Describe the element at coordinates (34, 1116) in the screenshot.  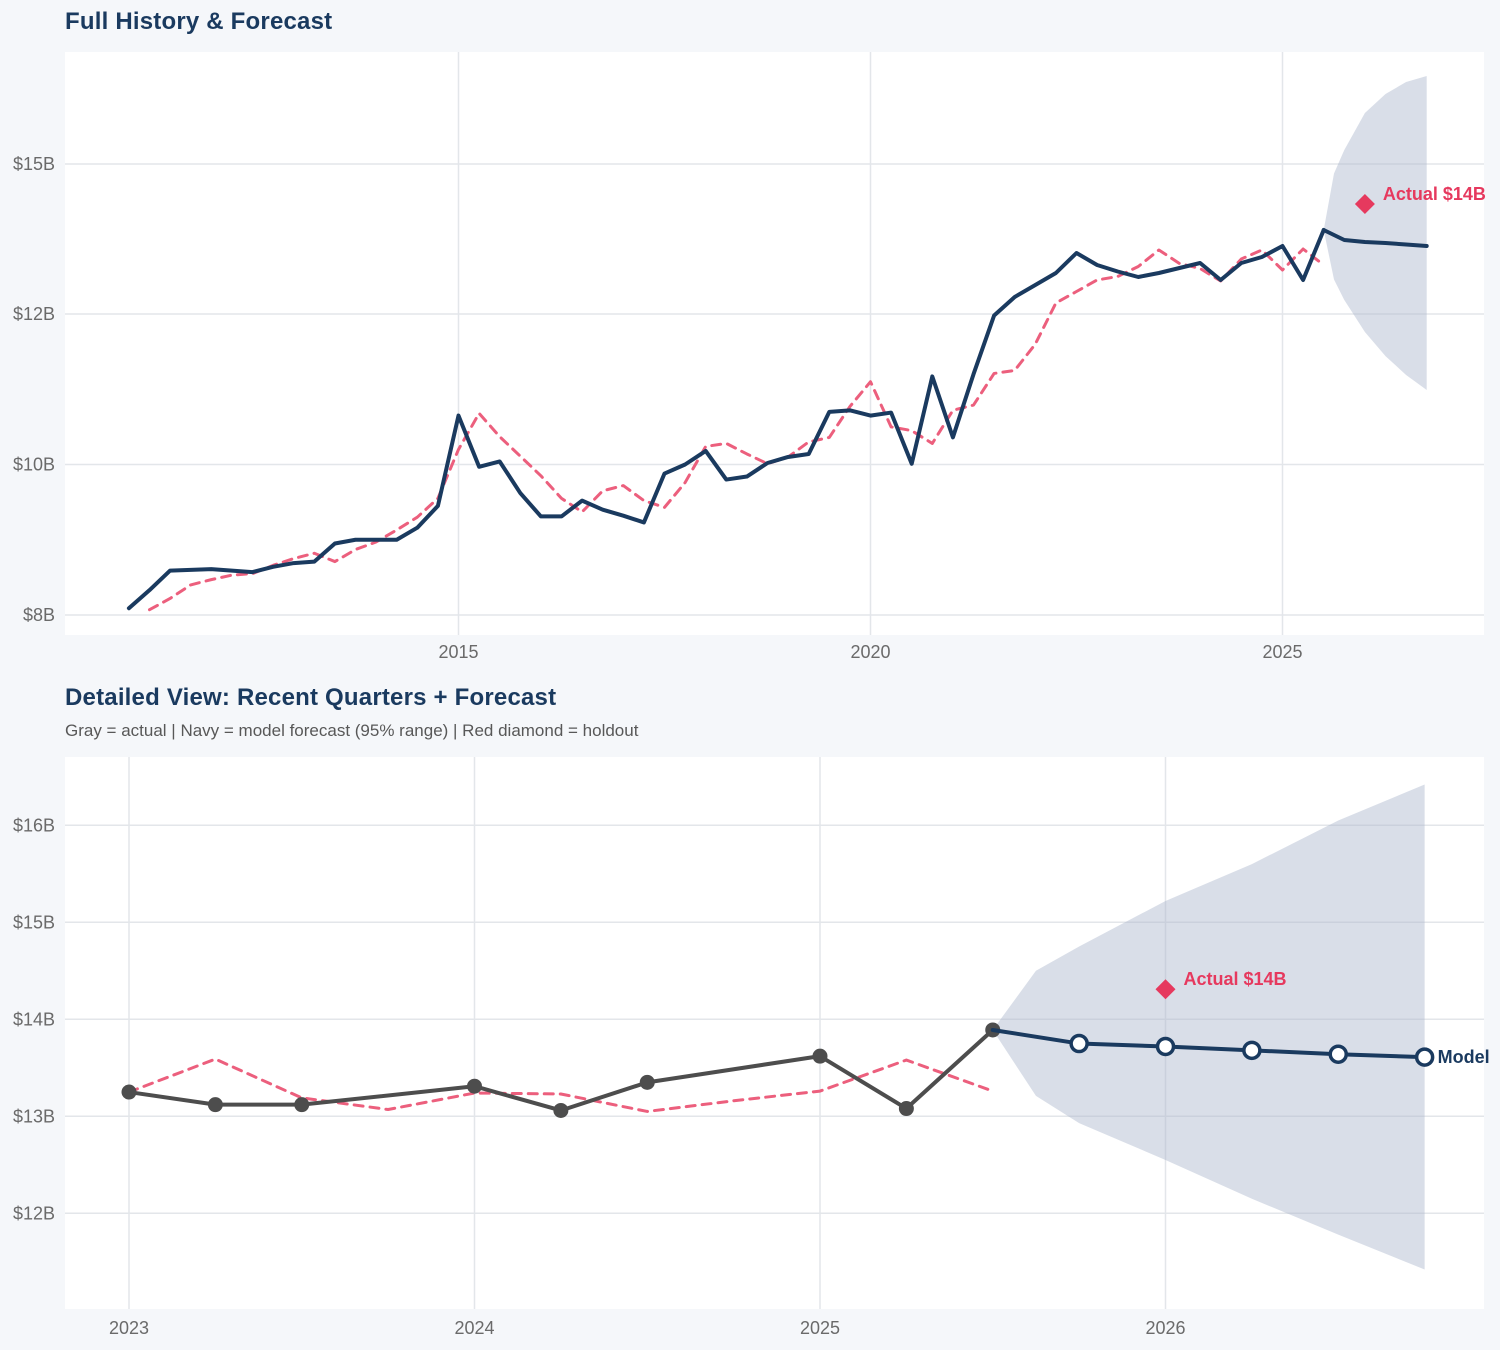
I see `svg-text: $13B` at that location.